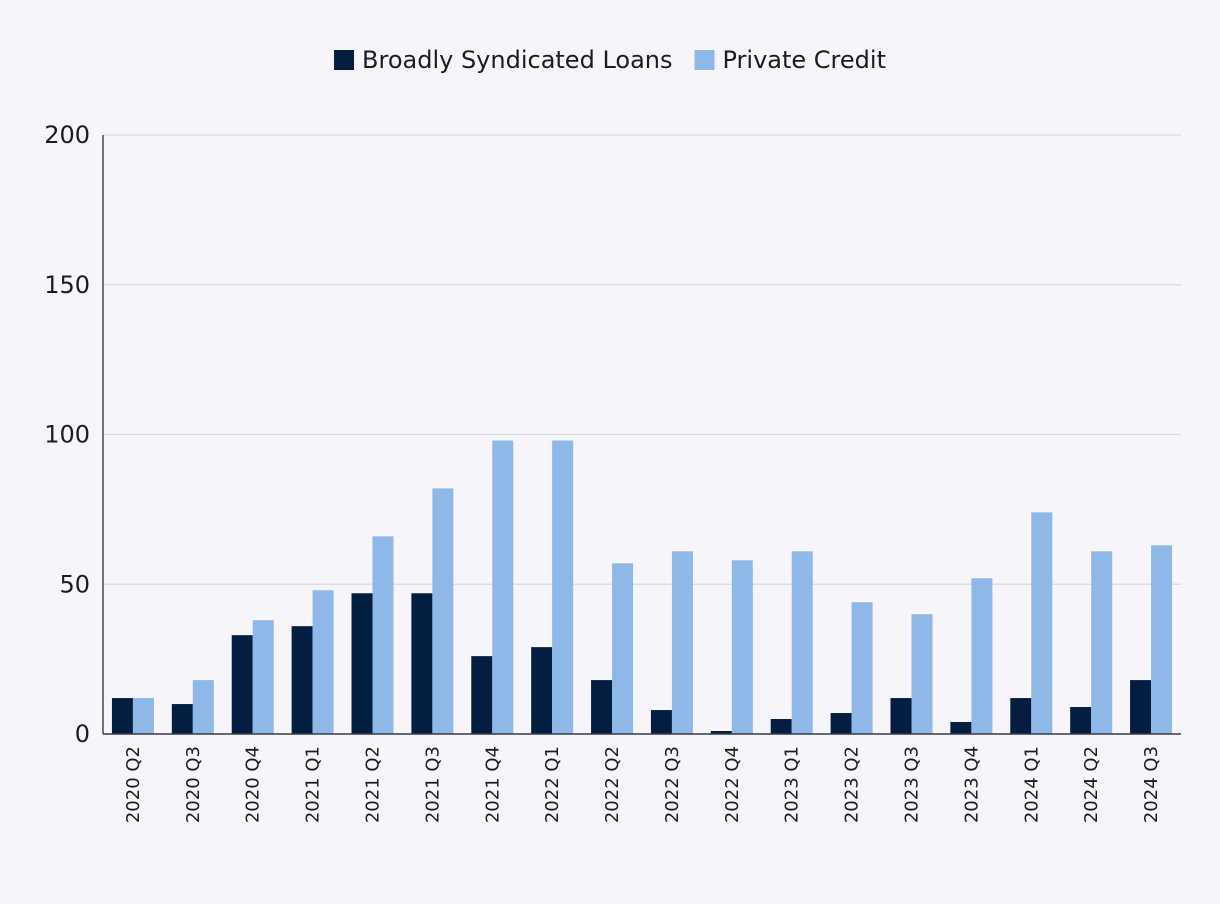  I want to click on y-tick-label: 50, so click(74, 584).